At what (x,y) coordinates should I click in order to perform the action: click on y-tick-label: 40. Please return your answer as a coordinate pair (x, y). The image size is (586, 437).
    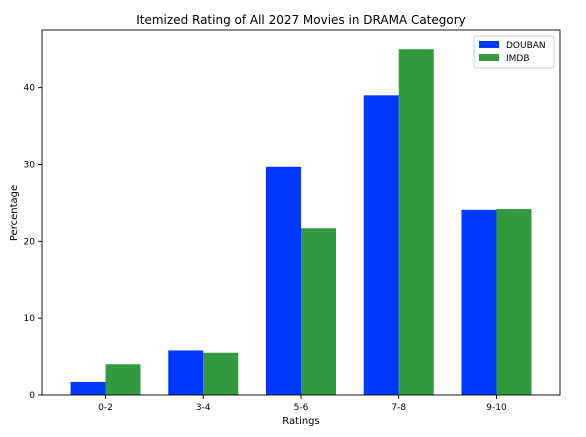
    Looking at the image, I should click on (30, 89).